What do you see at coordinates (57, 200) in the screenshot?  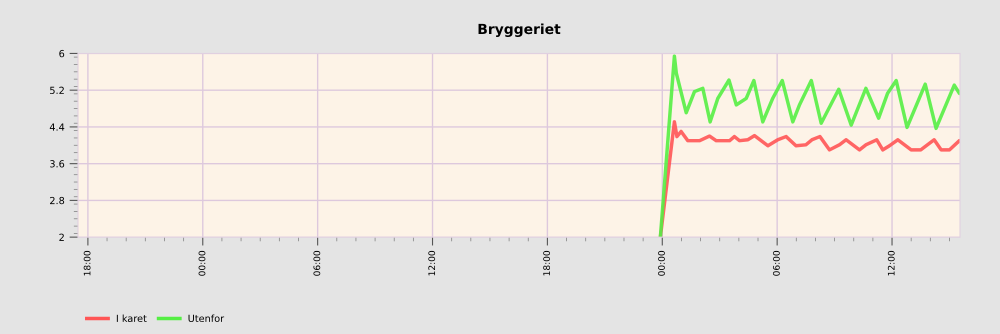 I see `y-tick-label: 2.8` at bounding box center [57, 200].